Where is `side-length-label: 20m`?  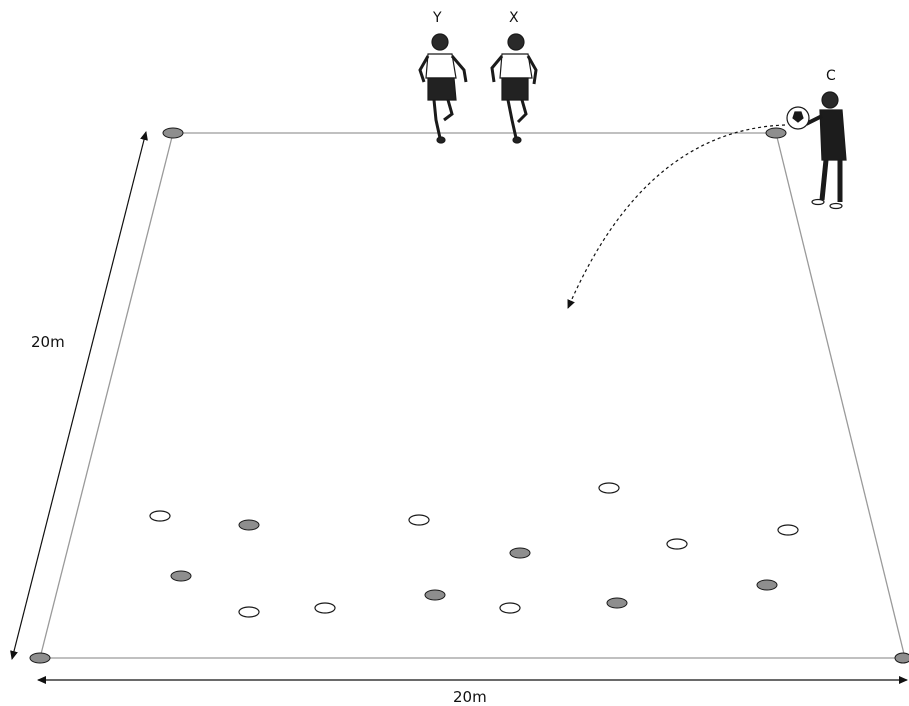 side-length-label: 20m is located at coordinates (48, 342).